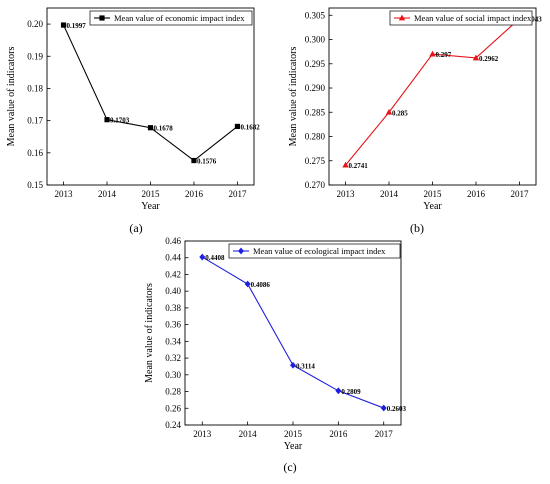 Image resolution: width=550 pixels, height=484 pixels. I want to click on y-tick-label: 0.290, so click(315, 88).